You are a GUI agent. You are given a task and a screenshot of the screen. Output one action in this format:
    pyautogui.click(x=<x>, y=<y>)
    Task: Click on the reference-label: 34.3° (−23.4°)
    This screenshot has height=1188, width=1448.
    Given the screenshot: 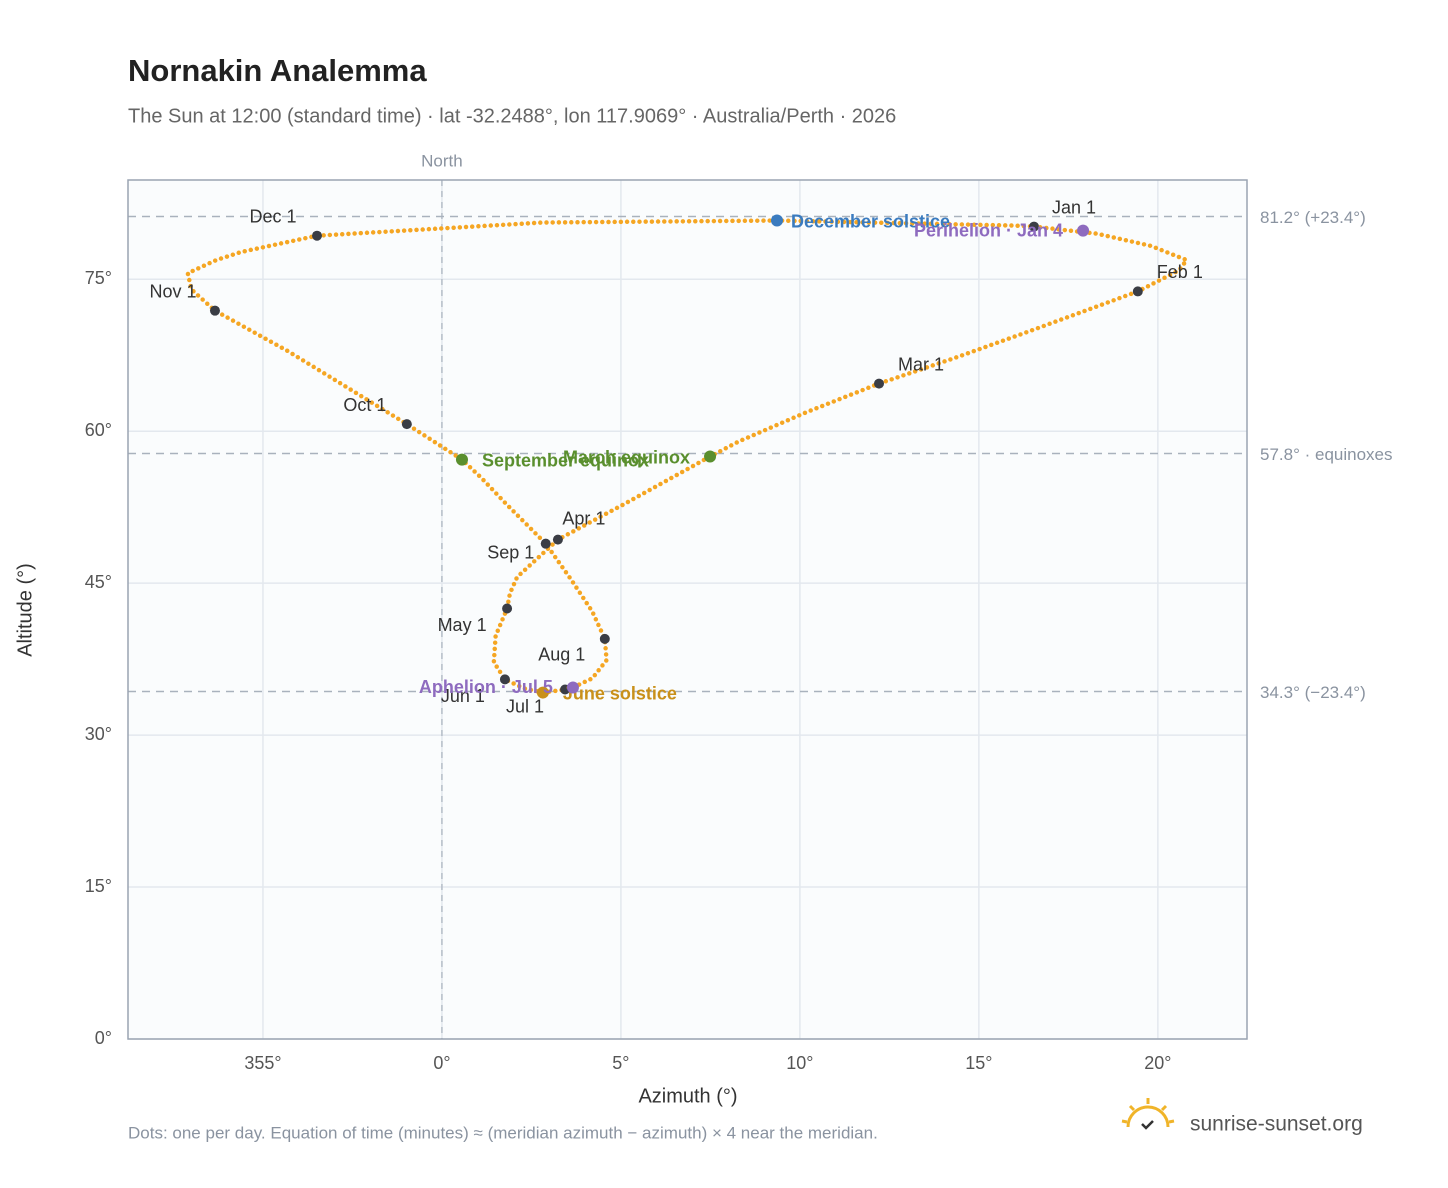 What is the action you would take?
    pyautogui.click(x=1313, y=692)
    